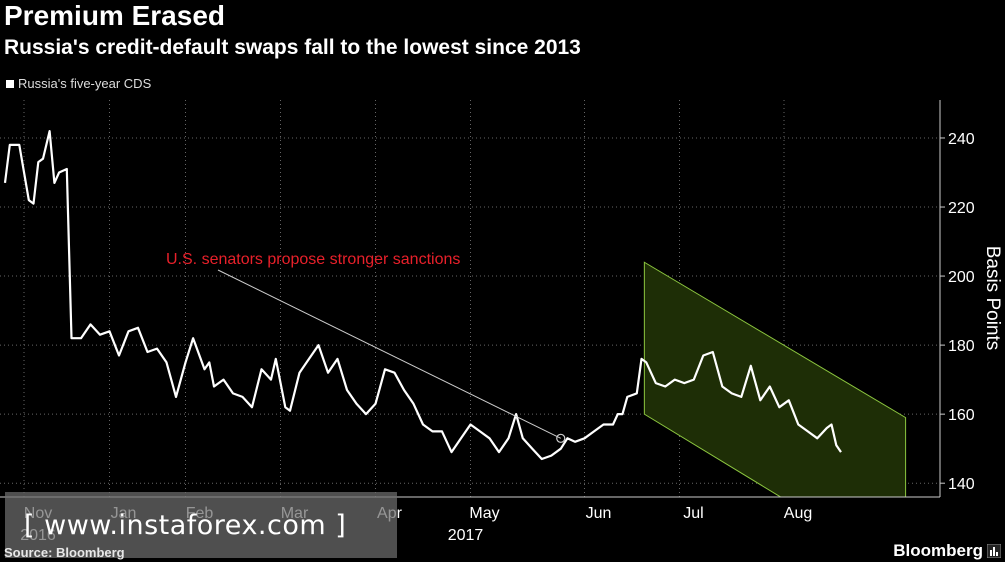 The height and width of the screenshot is (562, 1005). Describe the element at coordinates (961, 277) in the screenshot. I see `y-tick-label: 200` at that location.